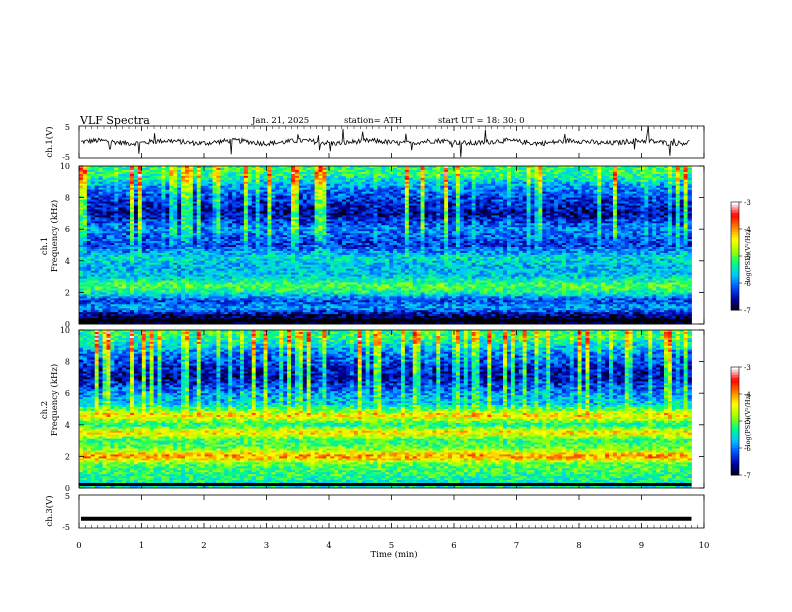 This screenshot has width=792, height=612. What do you see at coordinates (391, 546) in the screenshot?
I see `time-tick-label: 5` at bounding box center [391, 546].